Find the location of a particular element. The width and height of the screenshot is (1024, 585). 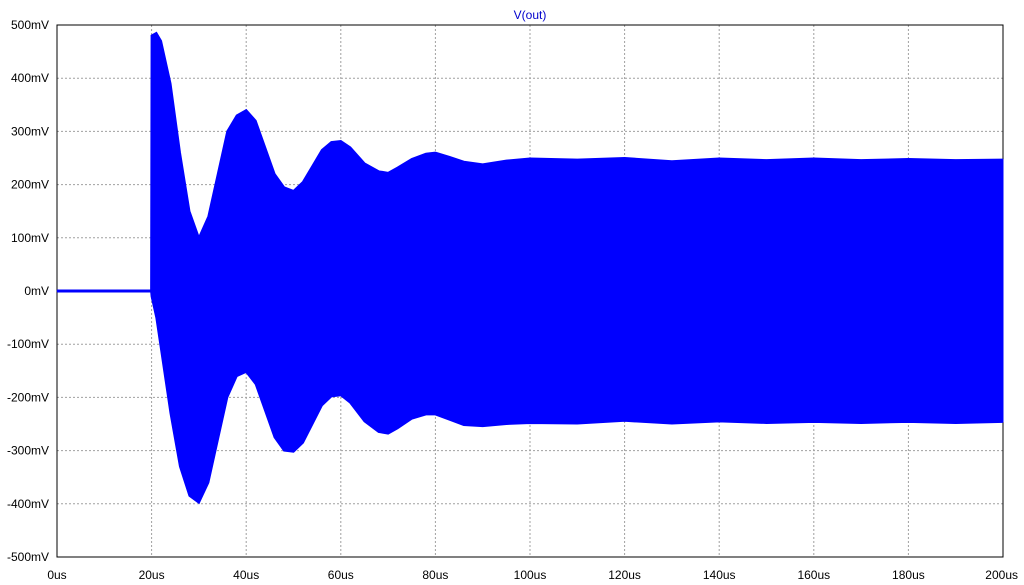

y-tick-label: 300mV is located at coordinates (30, 131).